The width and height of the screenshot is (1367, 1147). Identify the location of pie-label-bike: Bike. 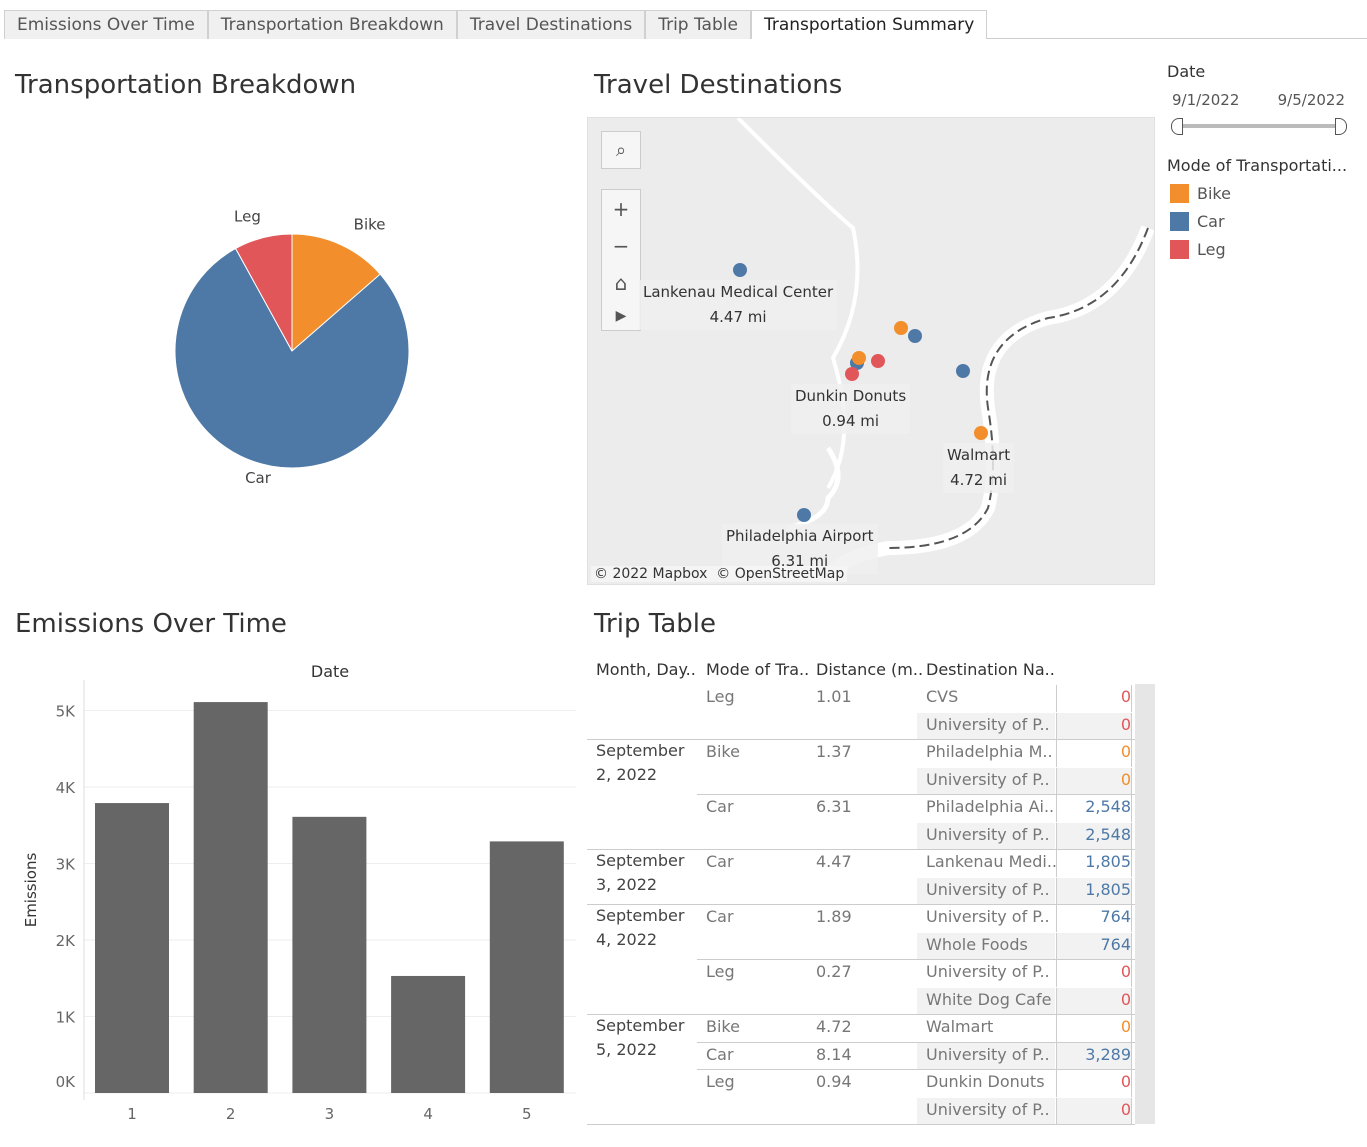
(370, 224).